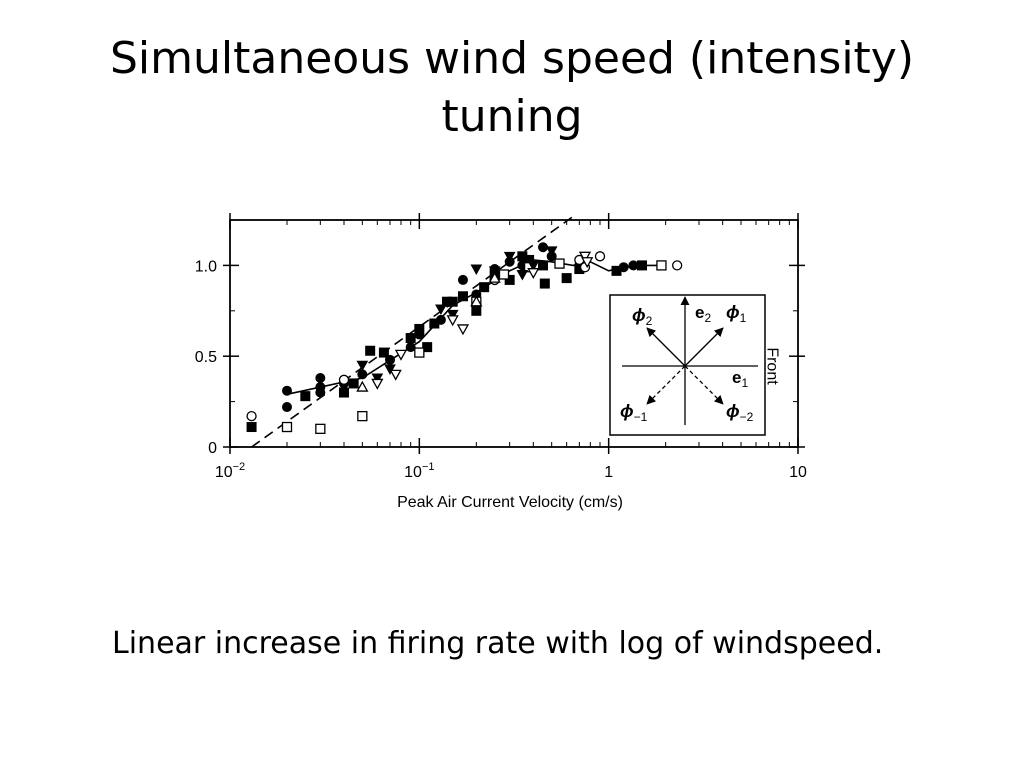 The image size is (1024, 768). Describe the element at coordinates (510, 502) in the screenshot. I see `x-axis-label: Peak Air Current Velocity (cm/s)` at that location.